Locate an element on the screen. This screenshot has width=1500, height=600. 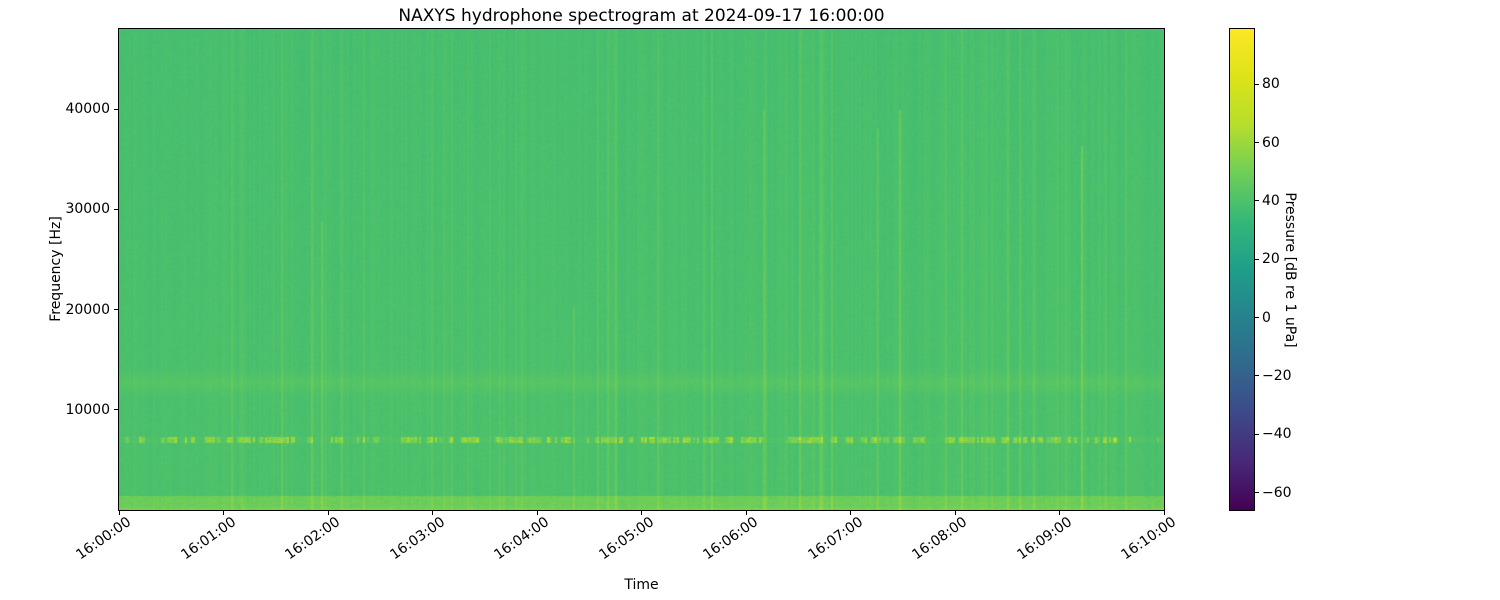
x-tick-label: 16:02:00 is located at coordinates (313, 539).